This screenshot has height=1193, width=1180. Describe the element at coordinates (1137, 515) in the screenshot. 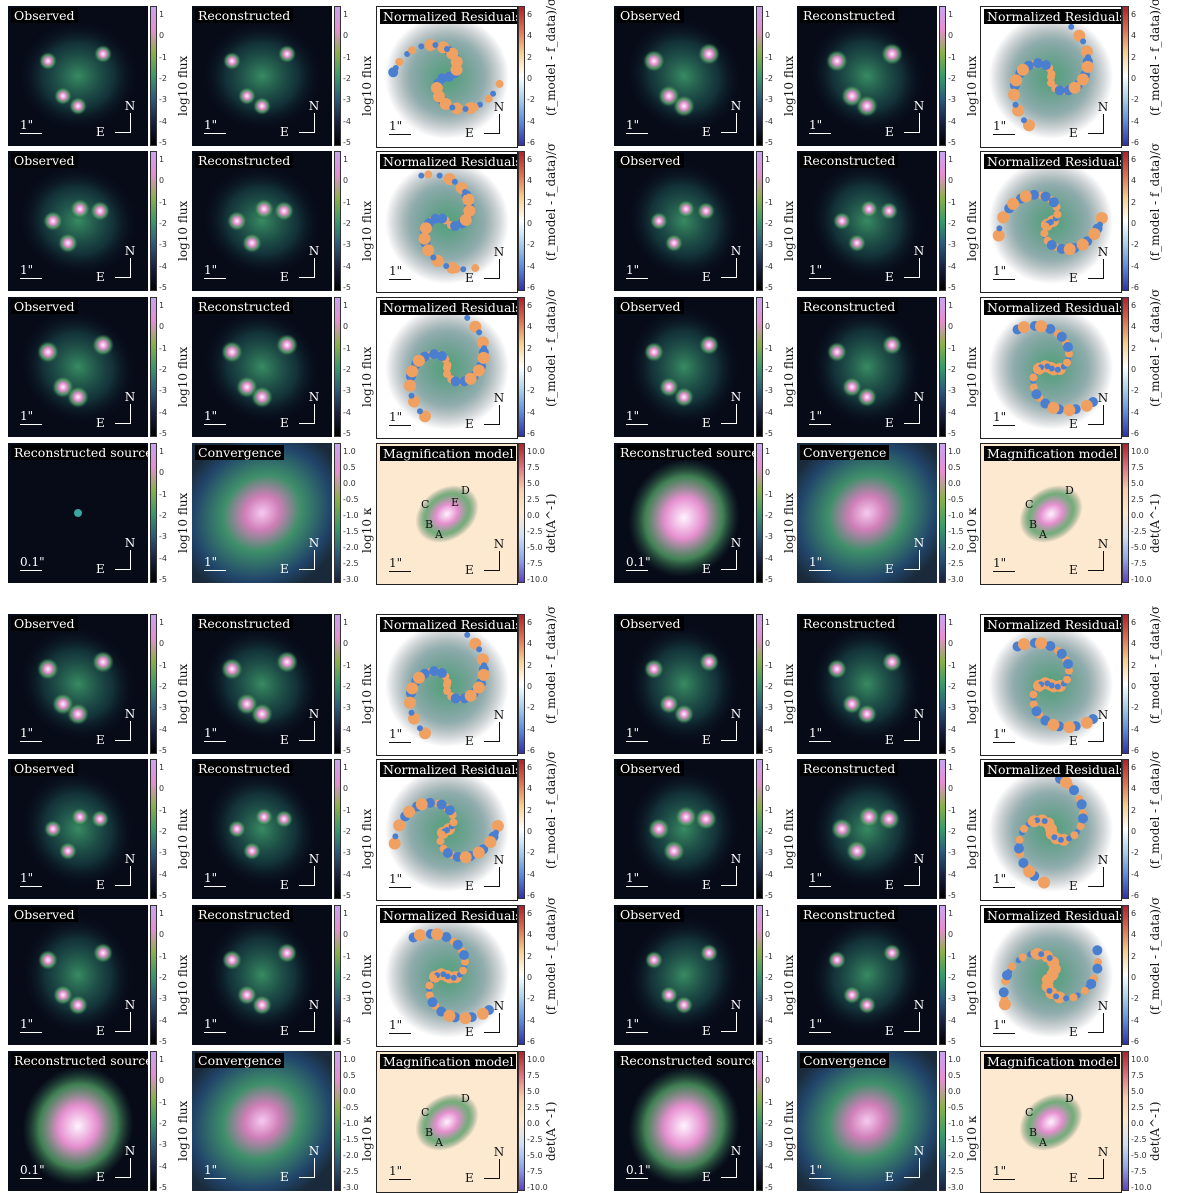

I see `colorbar-tick: 0.0` at that location.